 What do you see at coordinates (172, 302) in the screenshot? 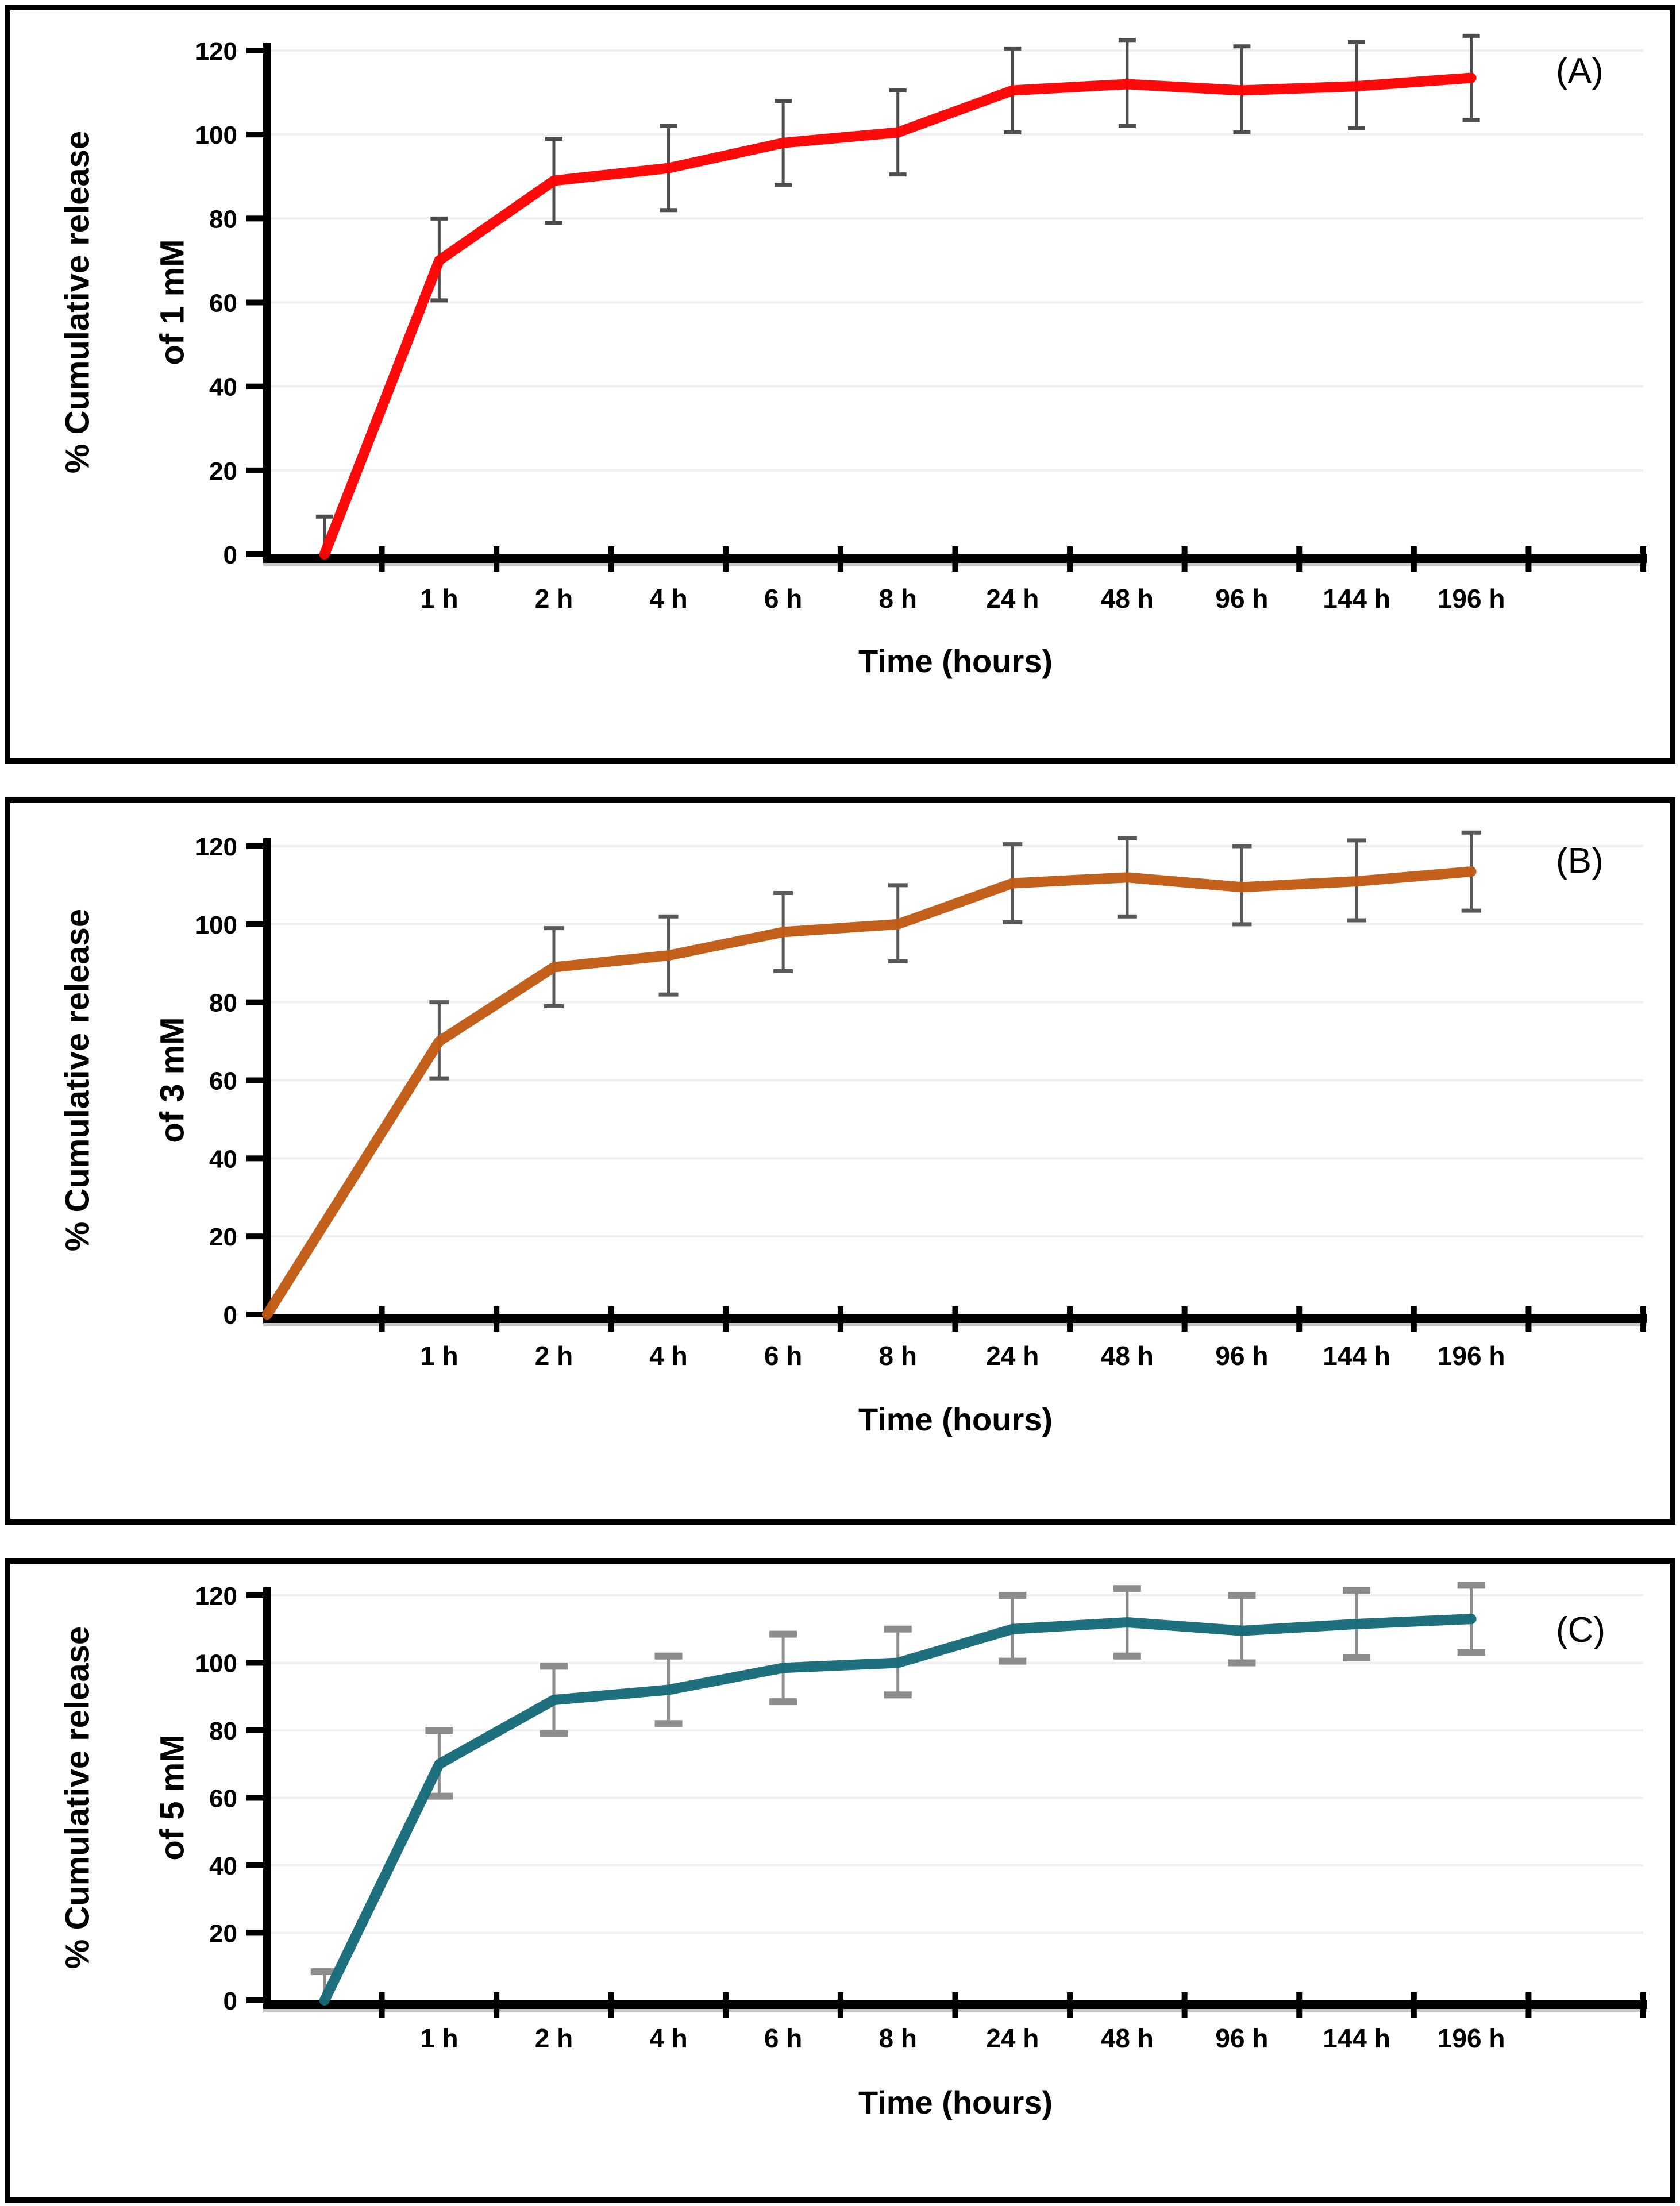
I see `panel-a-y-axis-title-line2: of 1 mM` at bounding box center [172, 302].